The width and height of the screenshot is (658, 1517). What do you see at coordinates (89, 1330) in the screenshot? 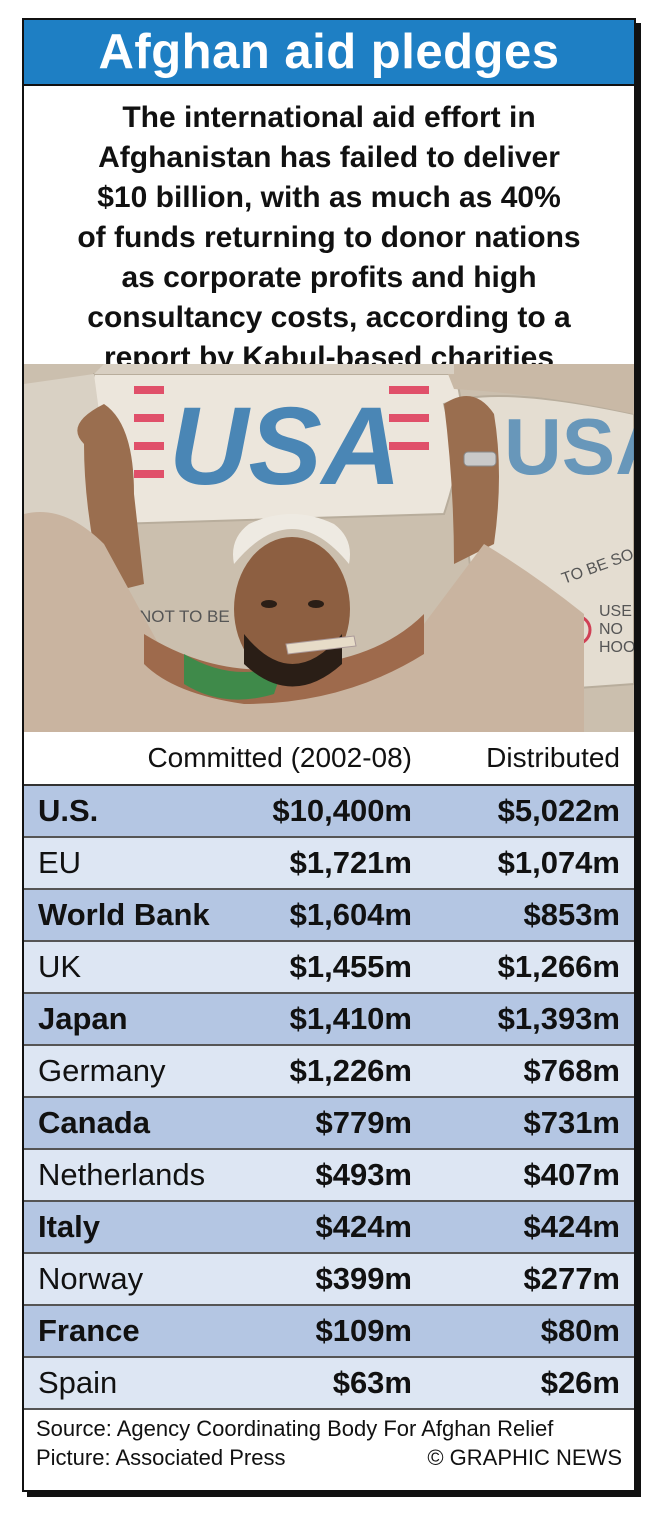
I see `cell-country: France` at bounding box center [89, 1330].